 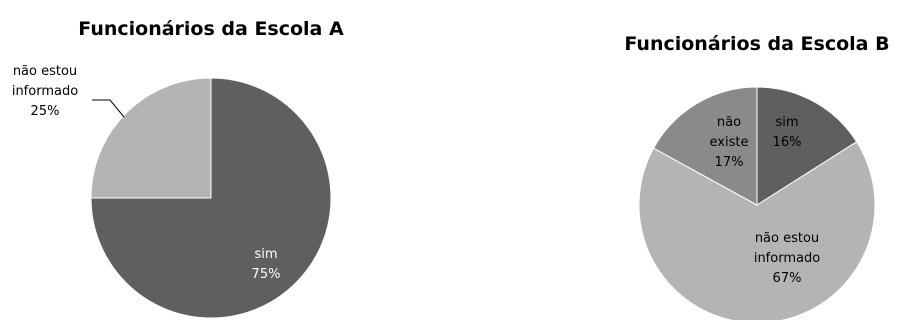 I want to click on leader-line, so click(x=108, y=108).